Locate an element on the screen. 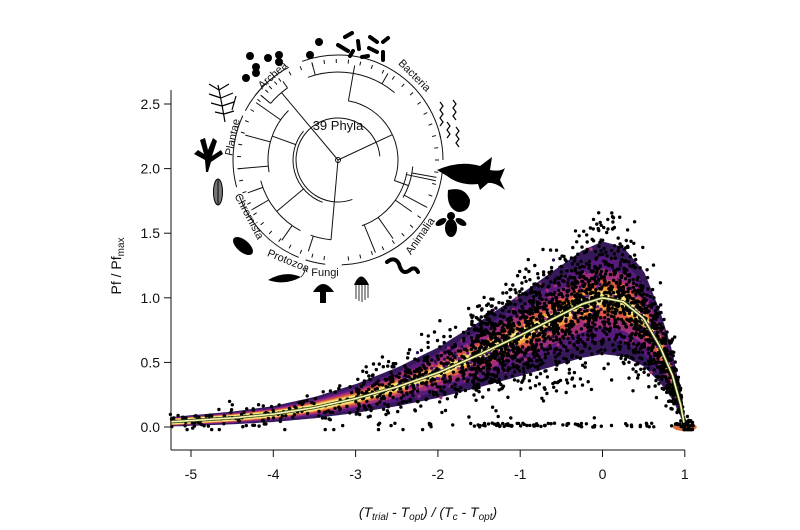  diatom-icon is located at coordinates (218, 192).